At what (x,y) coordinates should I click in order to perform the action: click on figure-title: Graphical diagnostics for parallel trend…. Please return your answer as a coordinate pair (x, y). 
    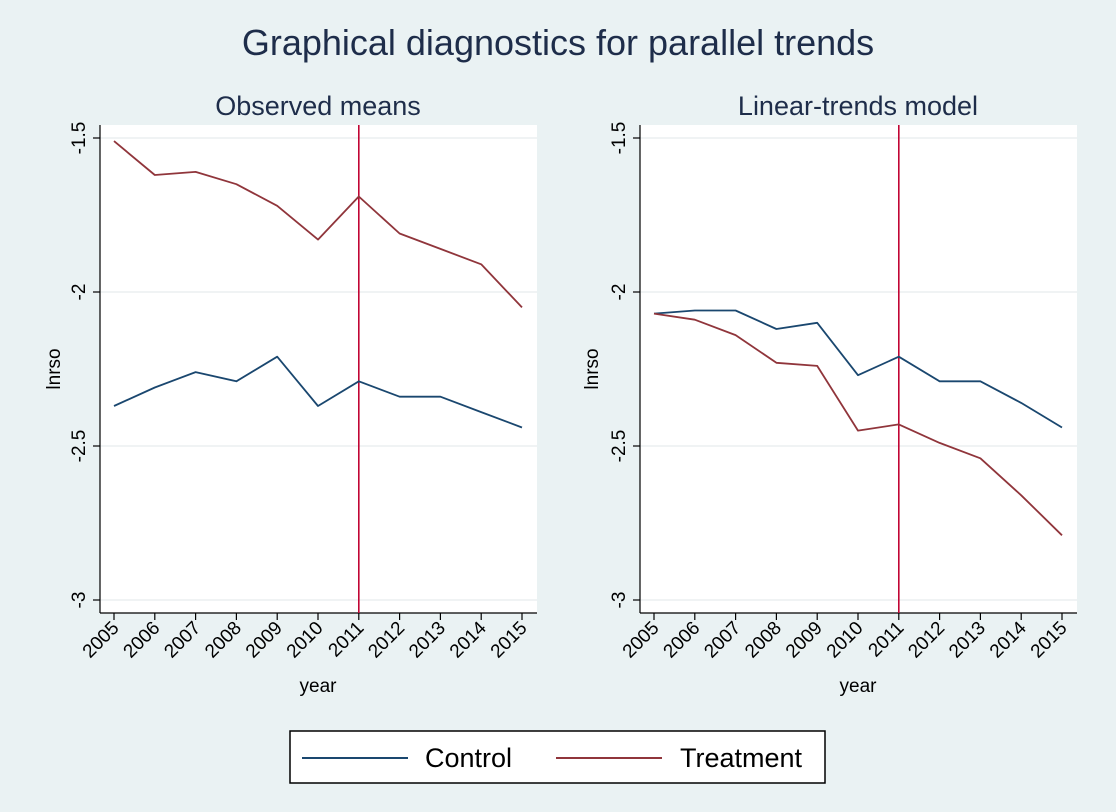
    Looking at the image, I should click on (558, 42).